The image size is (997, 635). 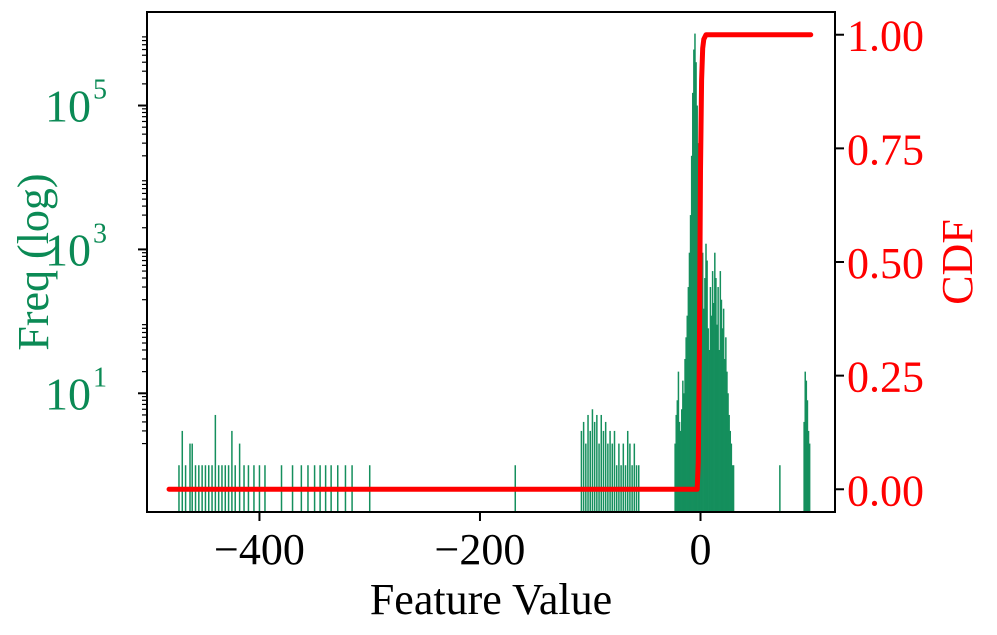 I want to click on left-y-axis-title: Freq (log), so click(x=33, y=261).